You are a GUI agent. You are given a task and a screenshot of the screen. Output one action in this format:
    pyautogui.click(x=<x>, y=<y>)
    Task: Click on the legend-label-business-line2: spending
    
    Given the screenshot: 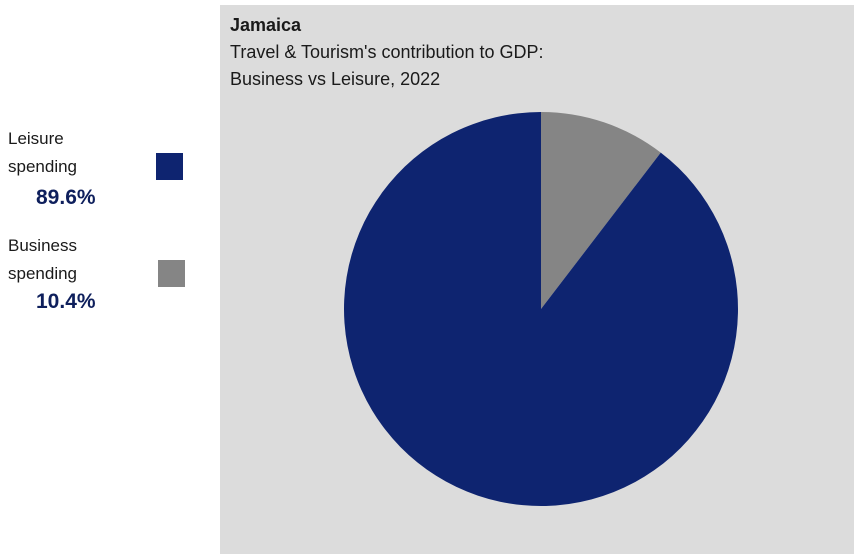 What is the action you would take?
    pyautogui.click(x=43, y=273)
    